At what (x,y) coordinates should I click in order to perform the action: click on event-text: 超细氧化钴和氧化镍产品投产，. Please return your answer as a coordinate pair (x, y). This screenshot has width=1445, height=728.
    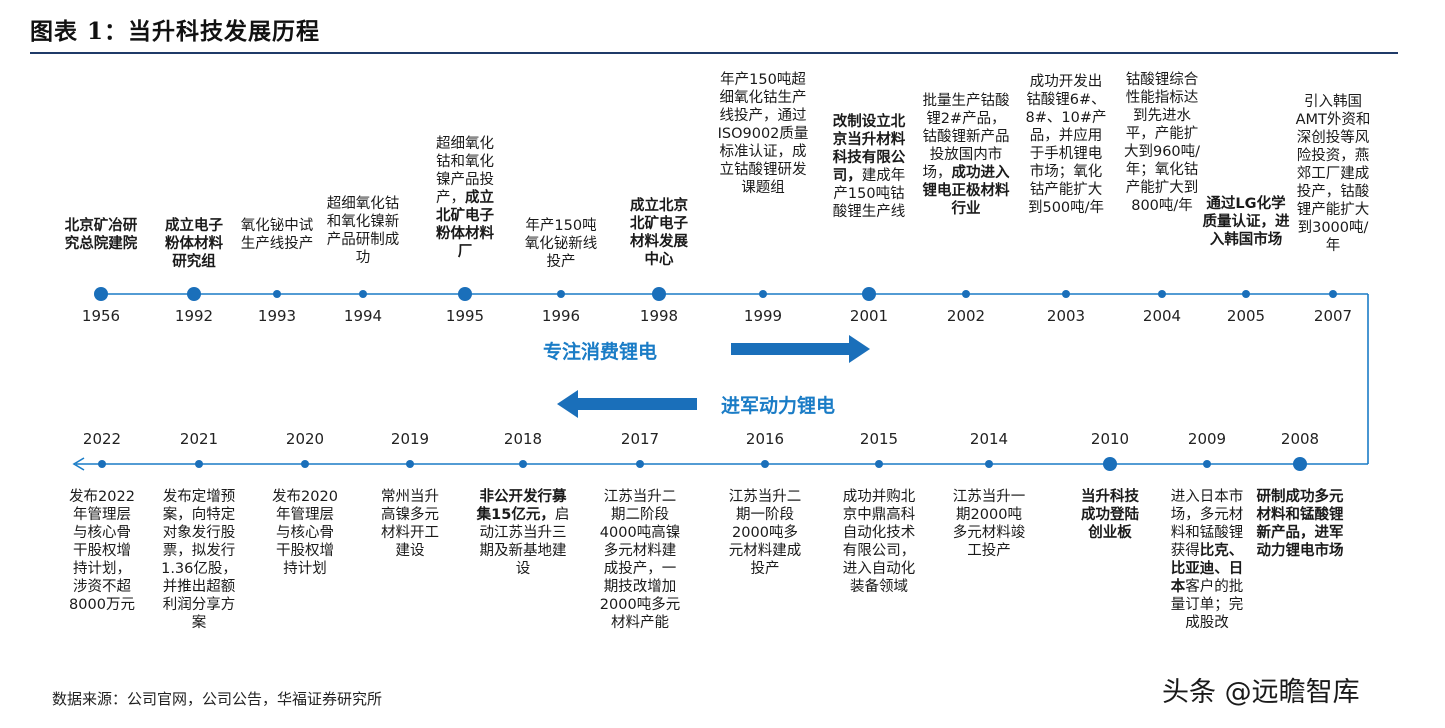
    Looking at the image, I should click on (465, 171).